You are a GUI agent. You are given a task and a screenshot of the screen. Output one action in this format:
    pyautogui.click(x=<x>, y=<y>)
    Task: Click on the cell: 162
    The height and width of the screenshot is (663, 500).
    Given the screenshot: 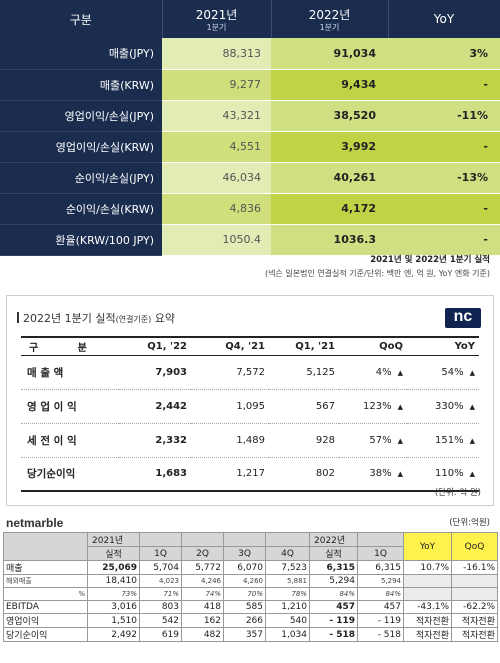 What is the action you would take?
    pyautogui.click(x=202, y=620)
    